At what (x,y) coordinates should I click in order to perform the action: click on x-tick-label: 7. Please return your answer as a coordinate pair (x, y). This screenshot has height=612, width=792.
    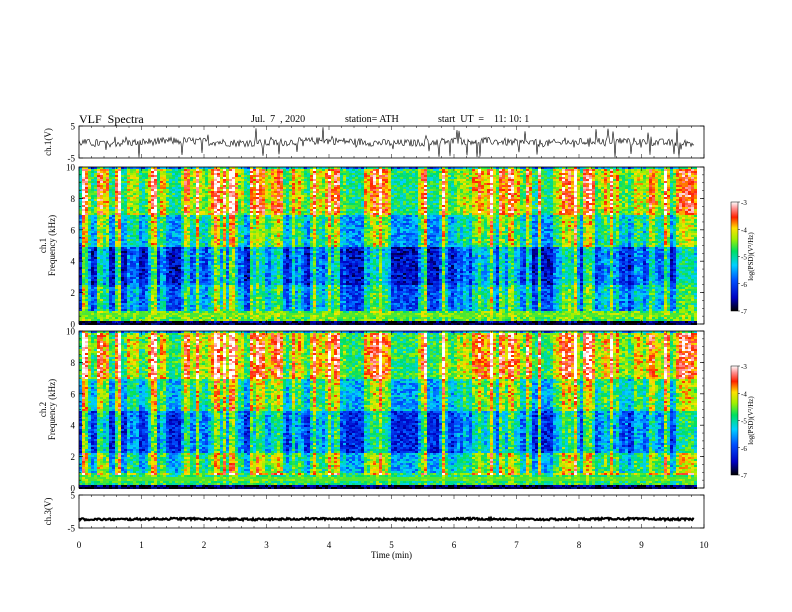
    Looking at the image, I should click on (516, 545).